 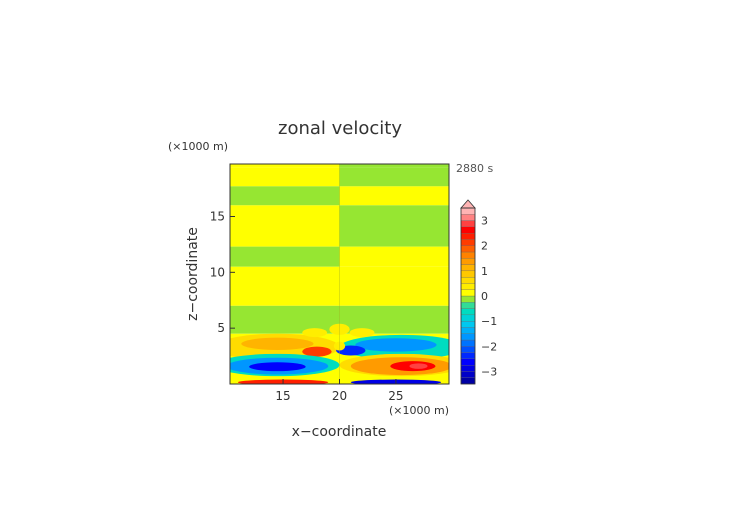 I want to click on axes: 15 20 25 5 10 15, so click(x=307, y=306).